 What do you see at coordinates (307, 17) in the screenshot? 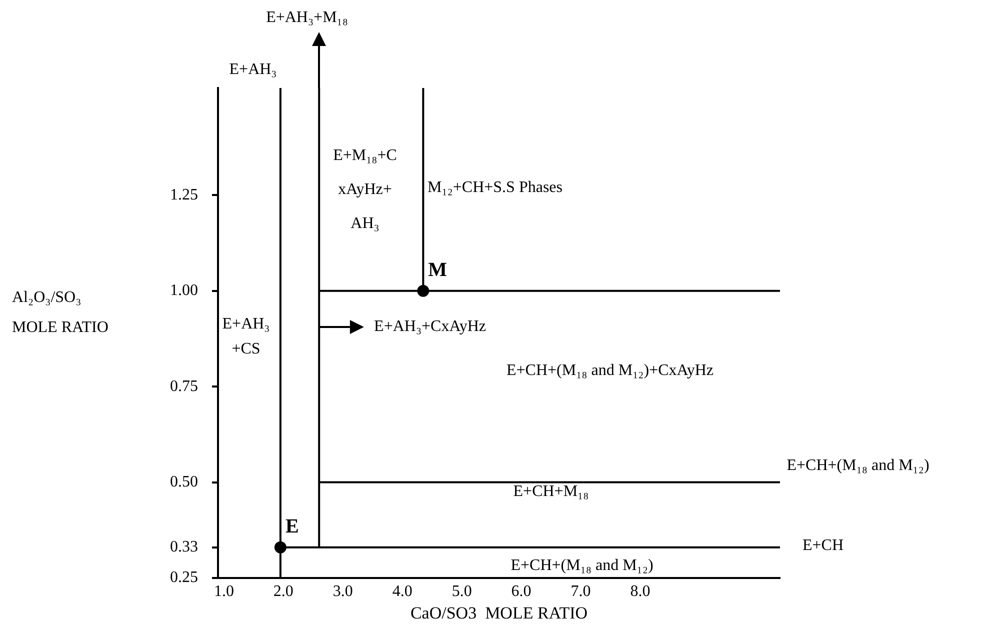
I see `text: E+AH₃+M₁₈` at bounding box center [307, 17].